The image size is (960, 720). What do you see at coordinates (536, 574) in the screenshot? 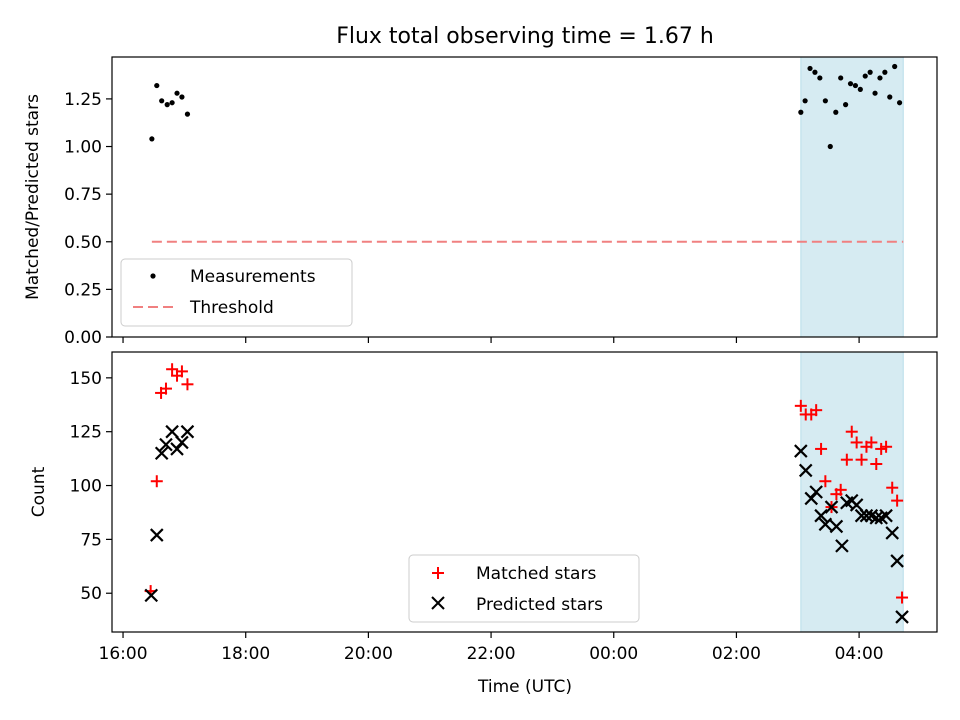
I see `legend-matched-label: Matched stars` at bounding box center [536, 574].